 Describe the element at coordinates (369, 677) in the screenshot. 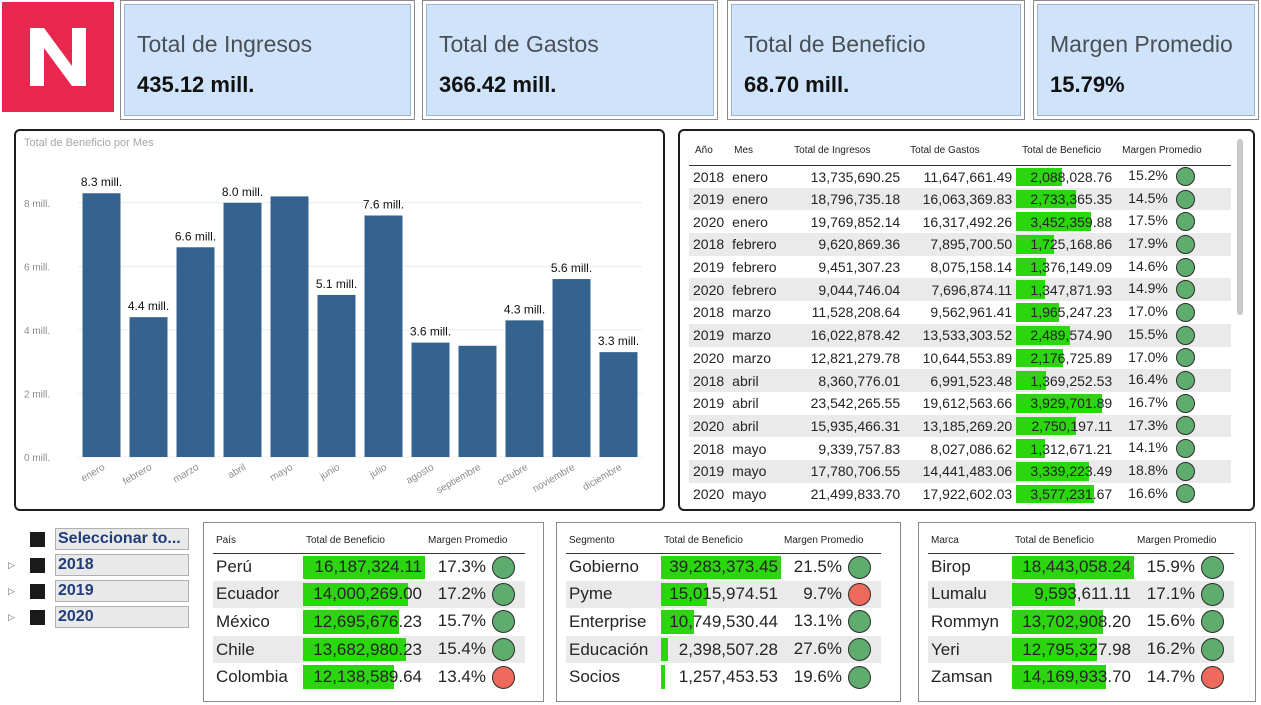

I see `table-row: Colombia 12,138,589.64 13.4%` at that location.